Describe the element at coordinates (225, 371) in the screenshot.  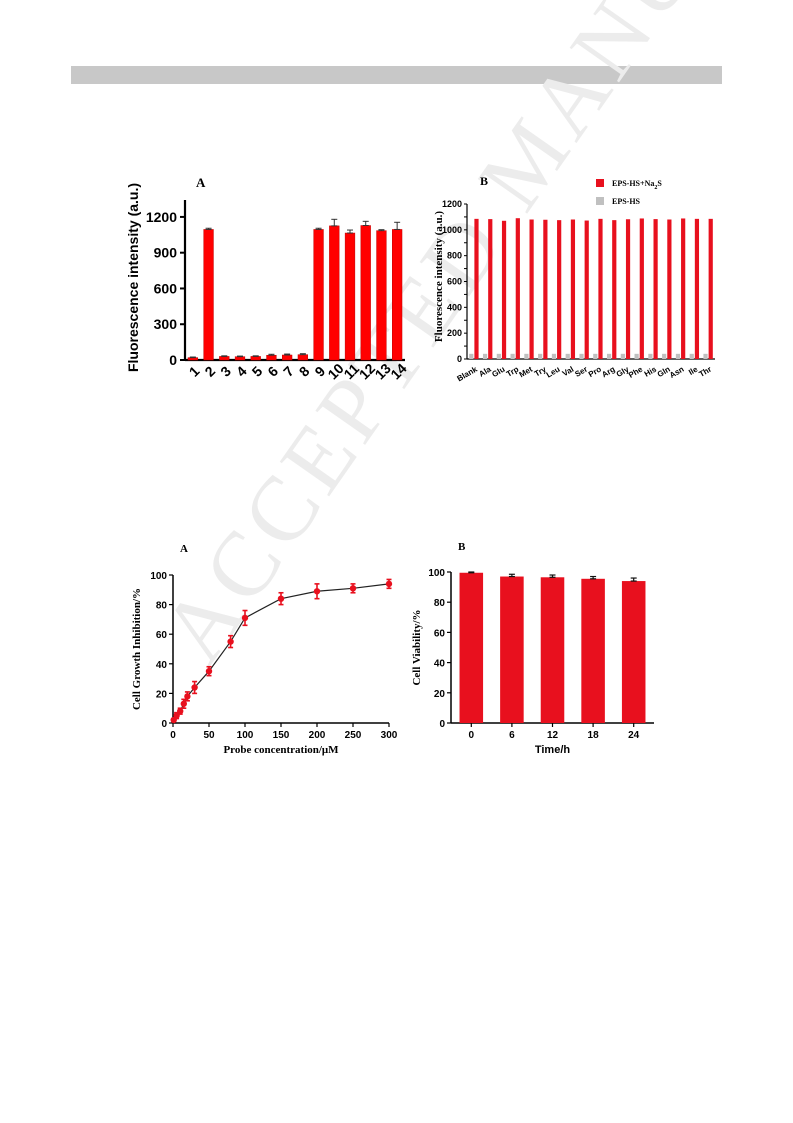
I see `x-tick-label: 3` at that location.